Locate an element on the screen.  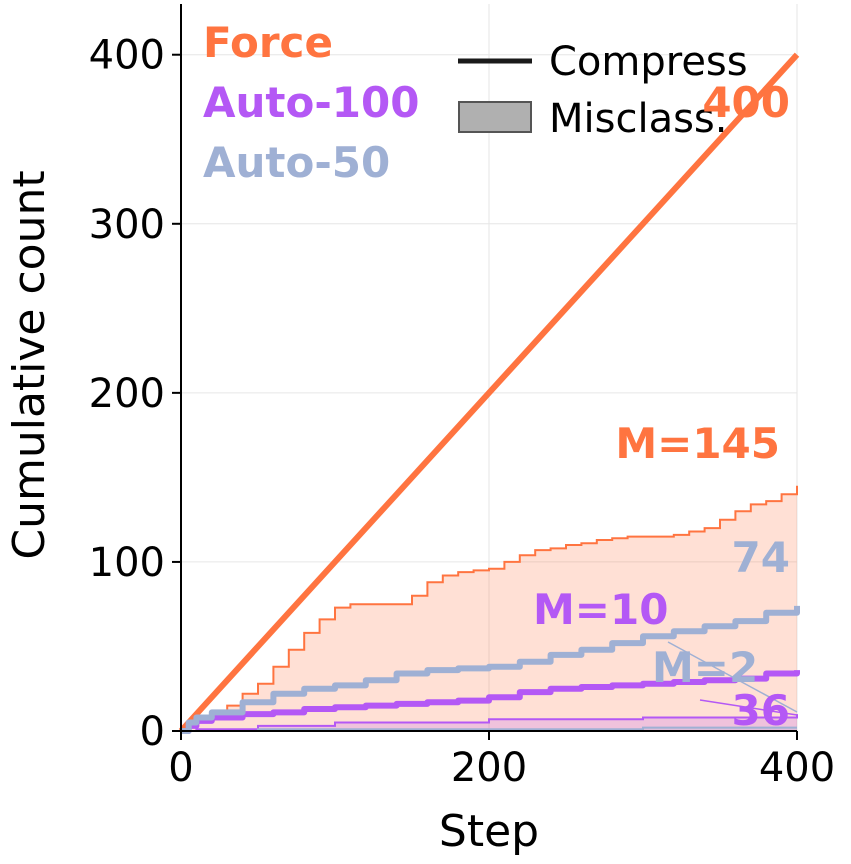
m10-connector is located at coordinates (748, 707).